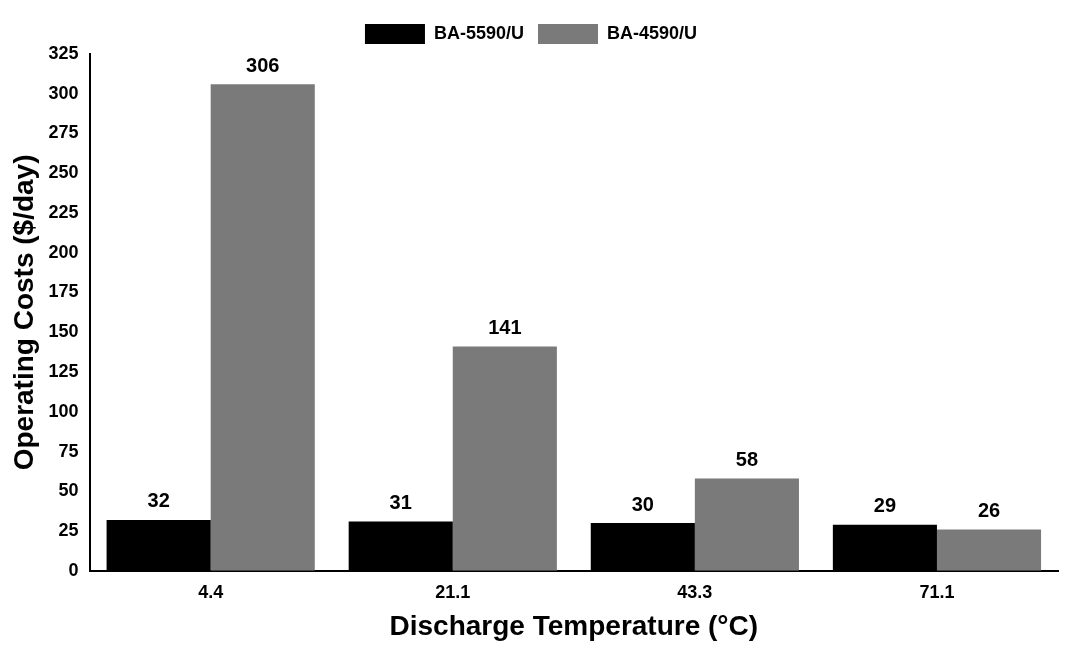 The width and height of the screenshot is (1066, 652). I want to click on data-label: 141, so click(505, 327).